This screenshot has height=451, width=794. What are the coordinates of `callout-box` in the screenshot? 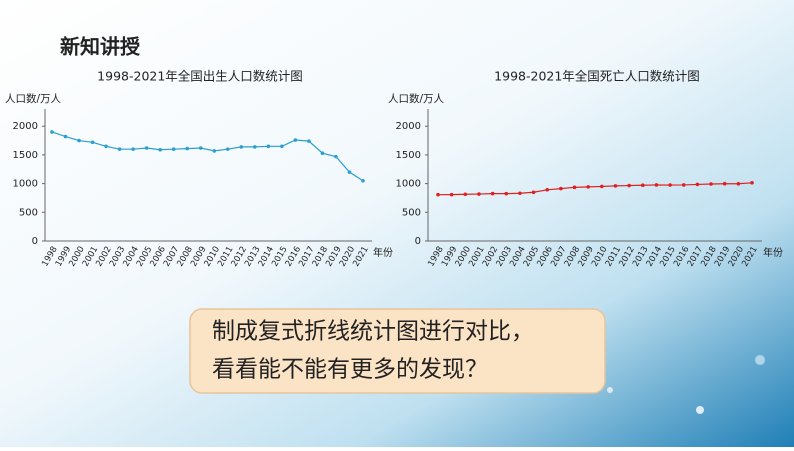 It's located at (397, 351).